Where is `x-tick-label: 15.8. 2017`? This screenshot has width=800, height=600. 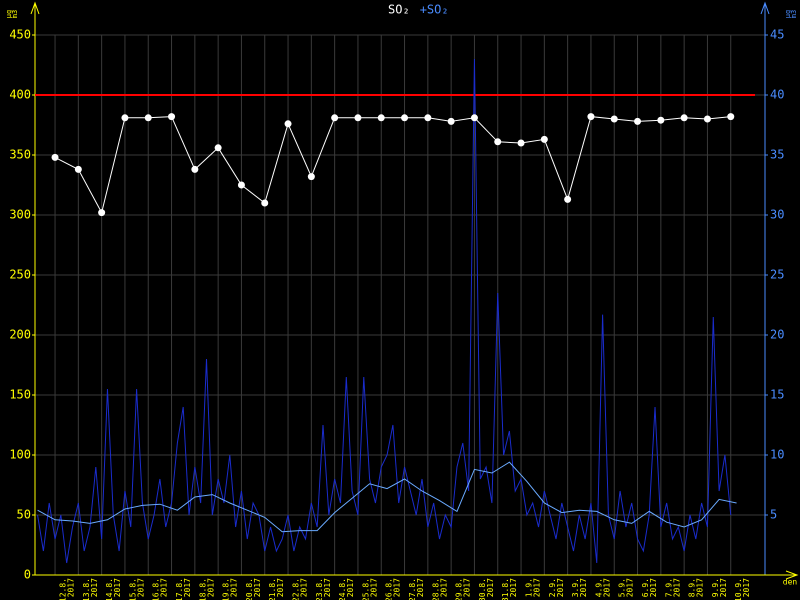
x-tick-label: 15.8. 2017 is located at coordinates (136, 589).